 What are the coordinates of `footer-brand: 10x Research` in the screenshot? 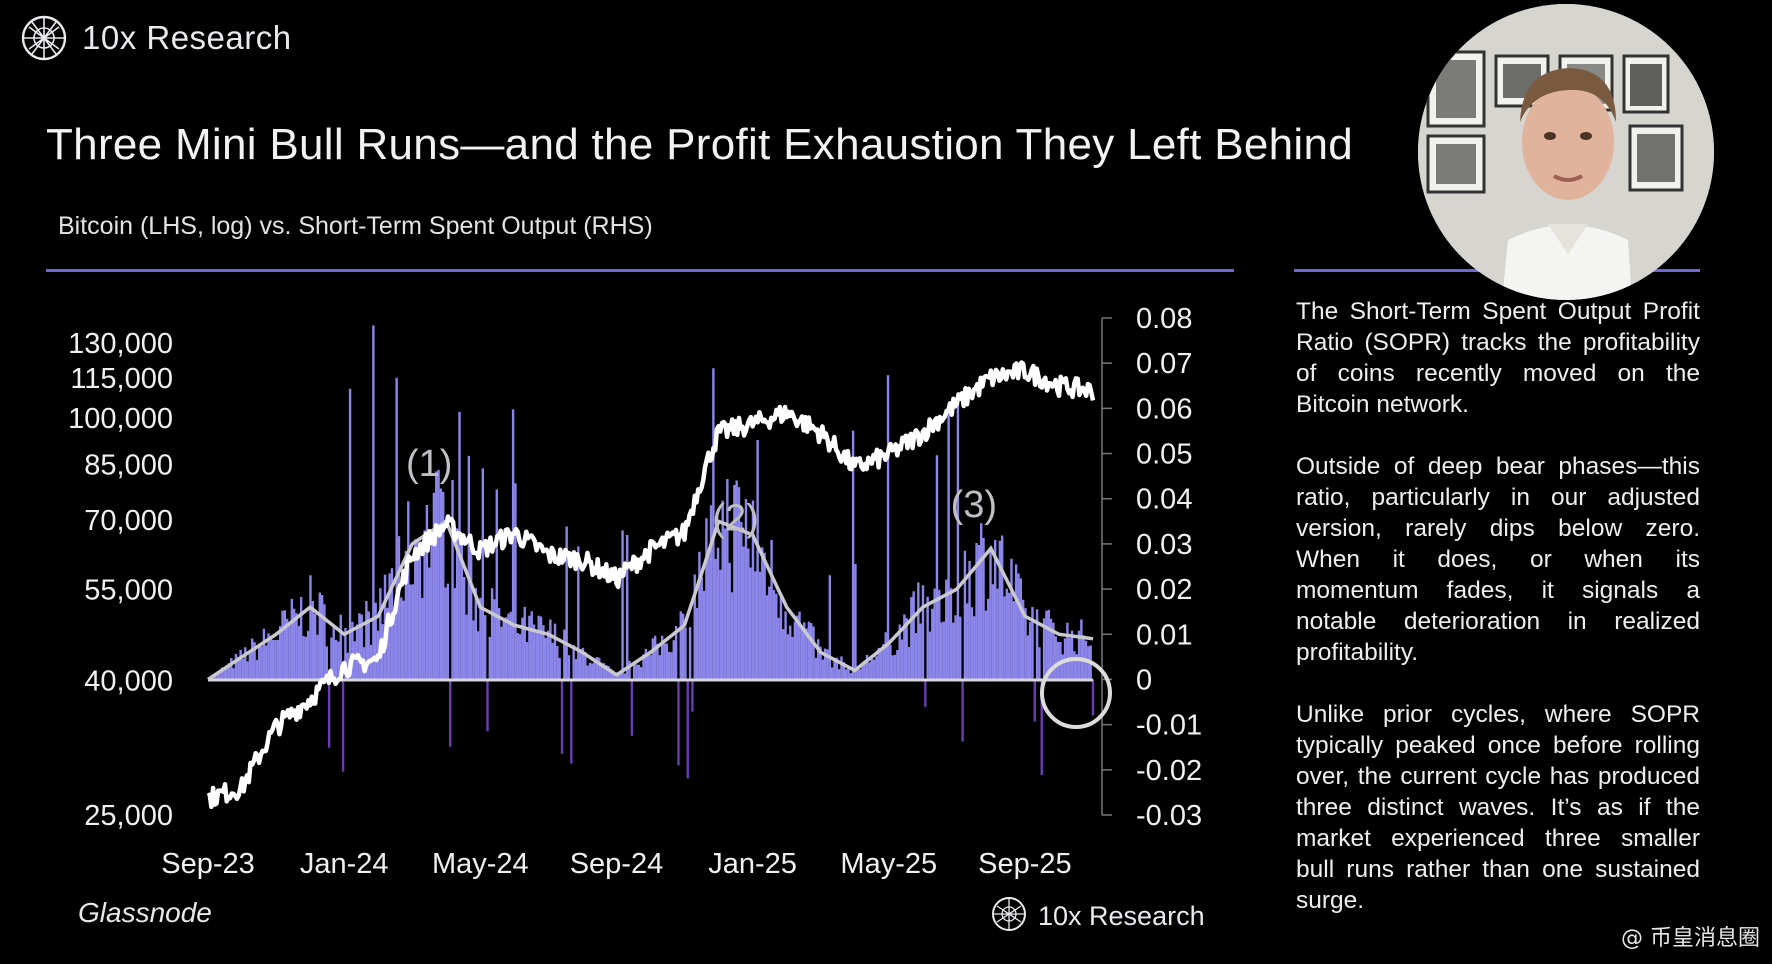 It's located at (1098, 914).